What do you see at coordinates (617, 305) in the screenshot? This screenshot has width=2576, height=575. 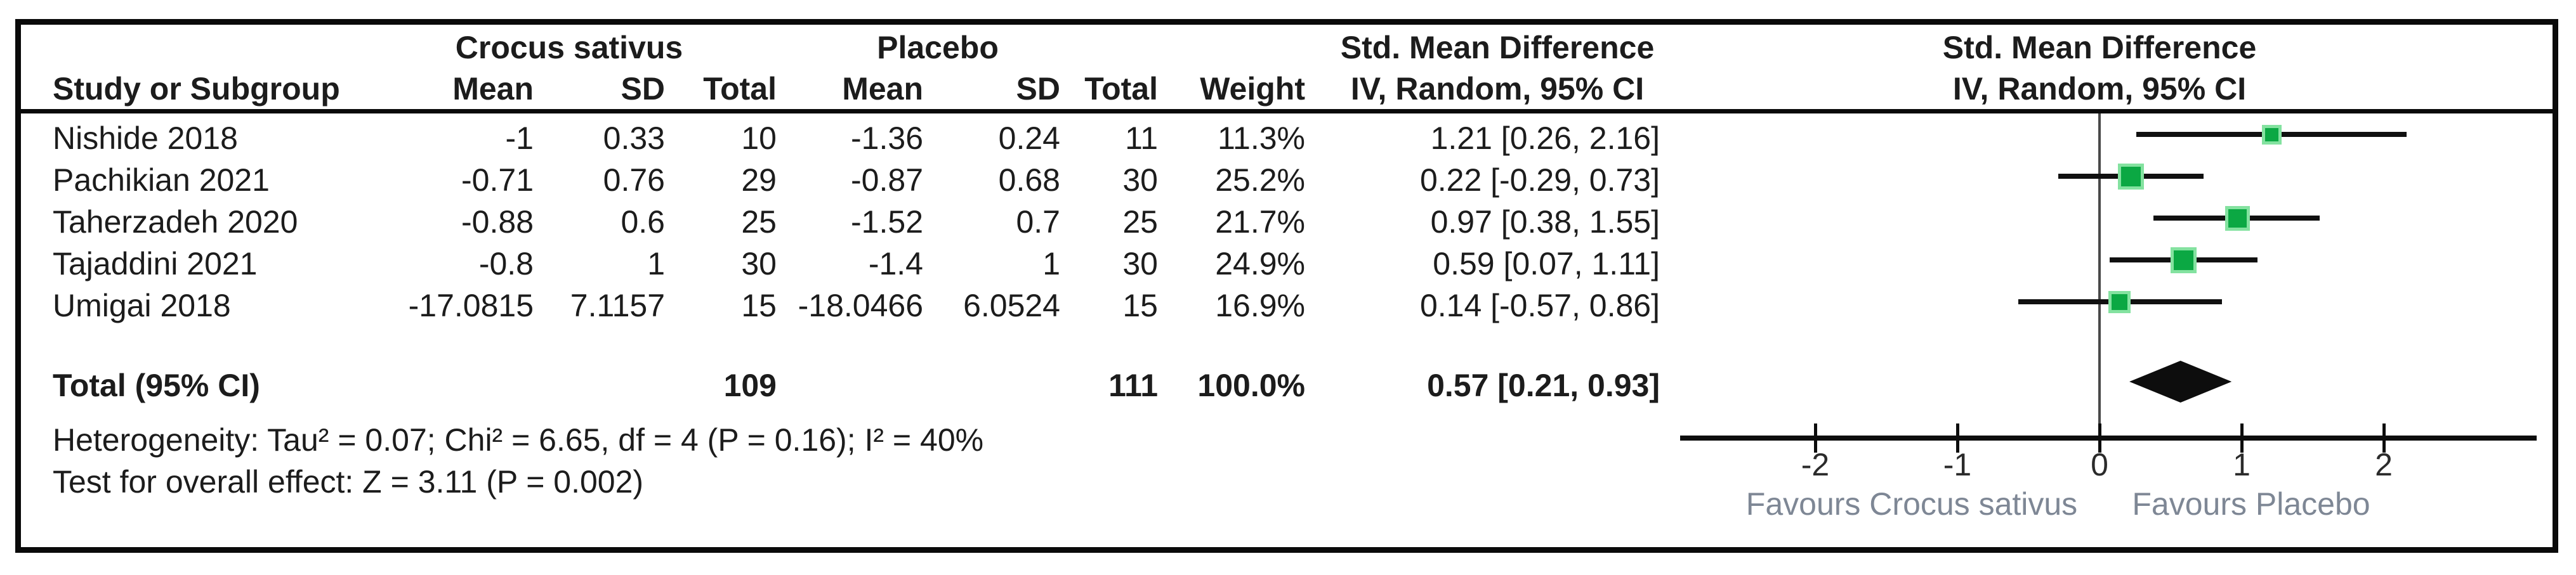 I see `study-sd1: 7.1157` at bounding box center [617, 305].